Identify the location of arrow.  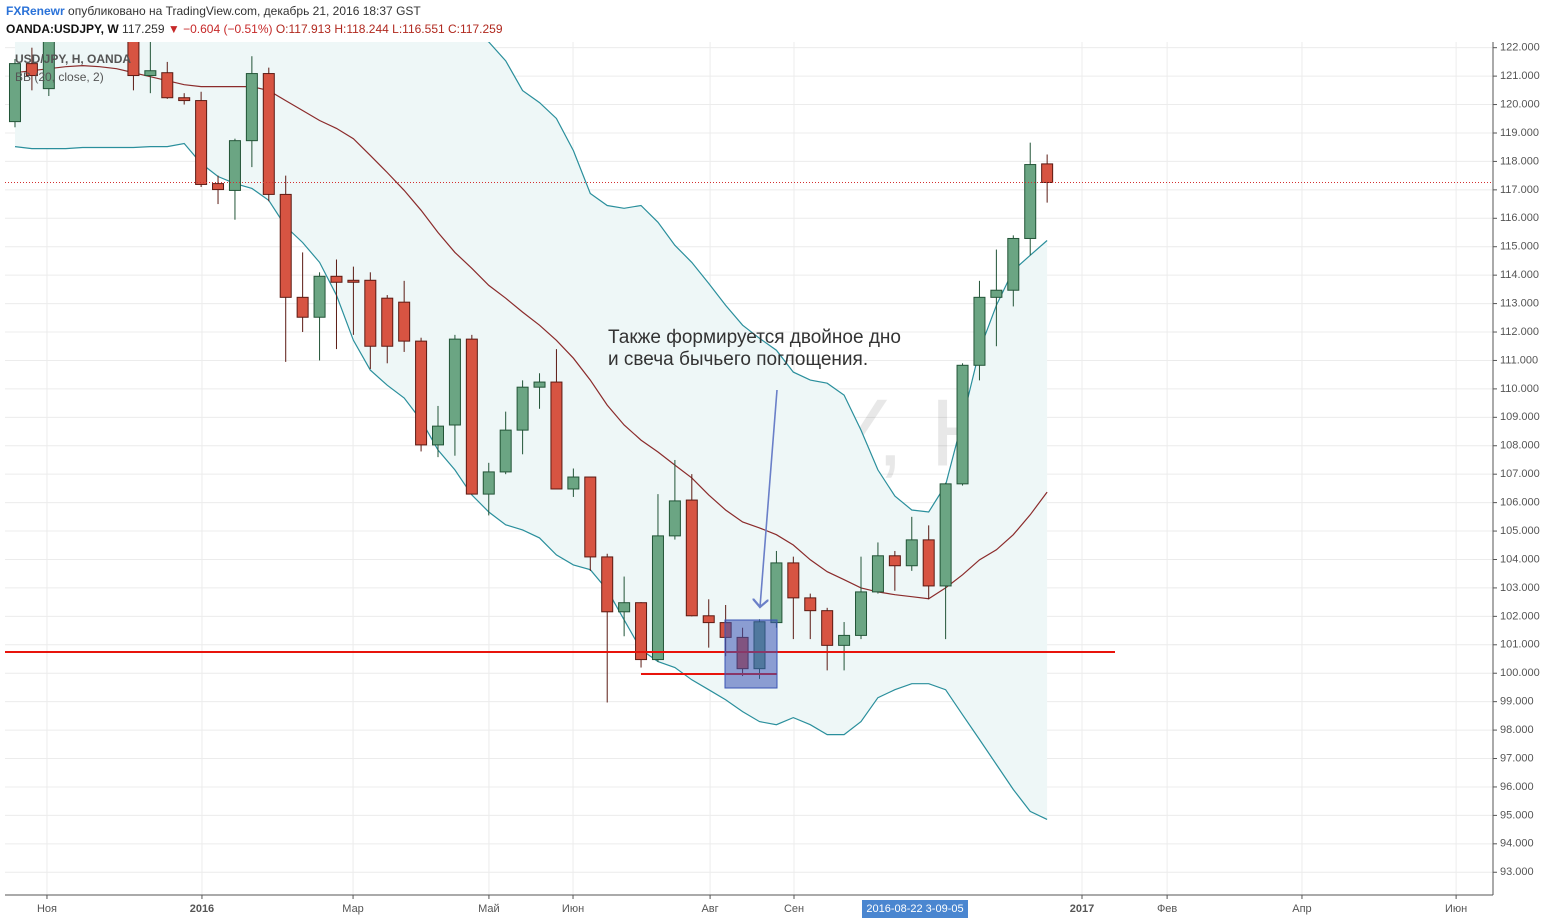
(769, 498).